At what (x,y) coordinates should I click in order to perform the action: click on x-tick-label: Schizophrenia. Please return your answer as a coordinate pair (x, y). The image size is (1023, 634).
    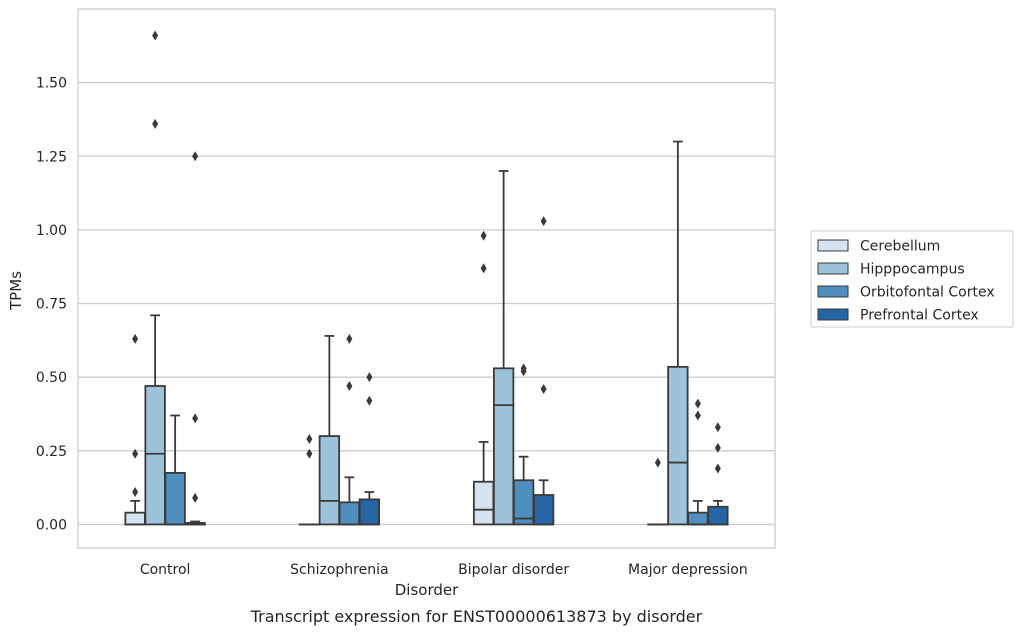
    Looking at the image, I should click on (339, 570).